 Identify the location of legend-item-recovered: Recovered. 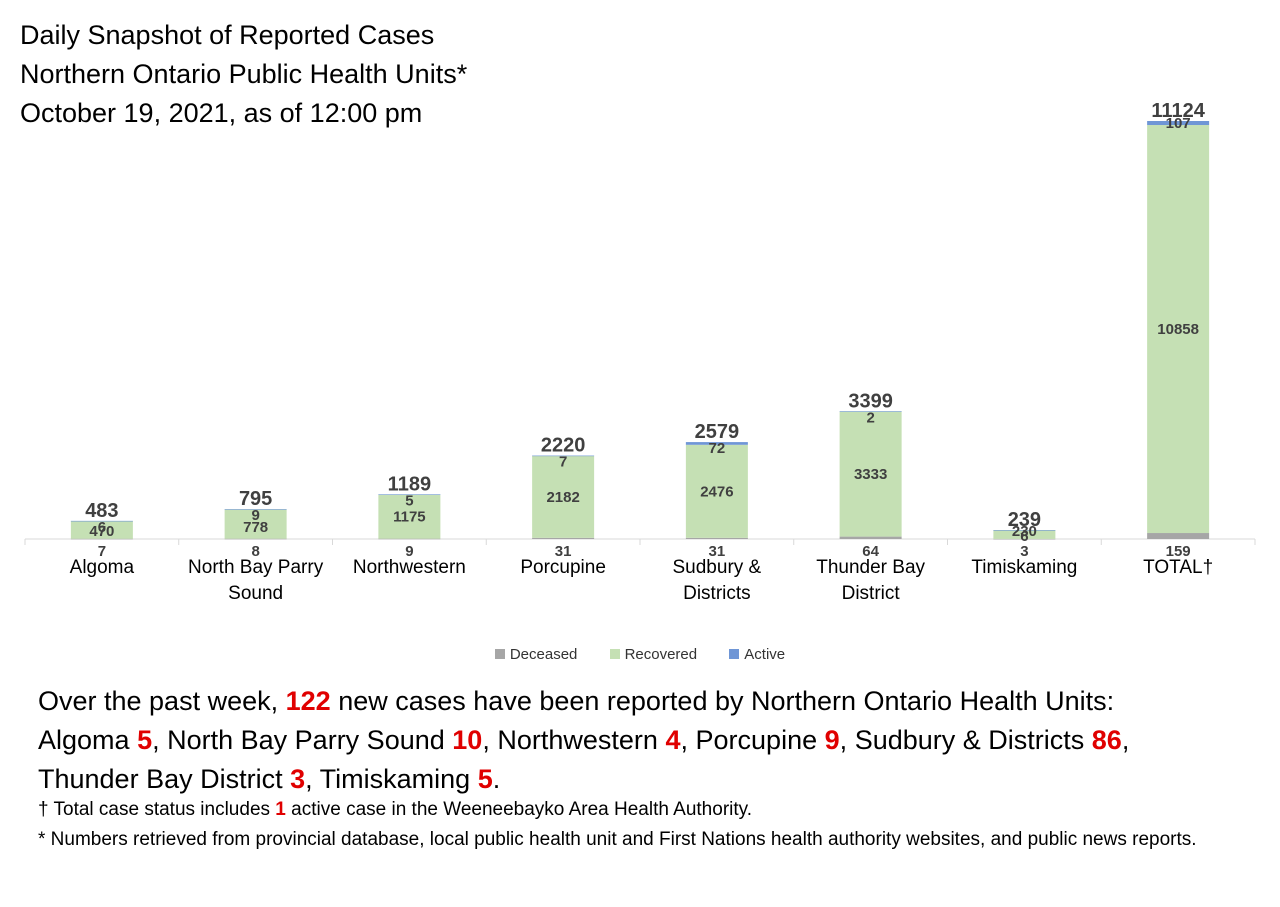
(653, 654).